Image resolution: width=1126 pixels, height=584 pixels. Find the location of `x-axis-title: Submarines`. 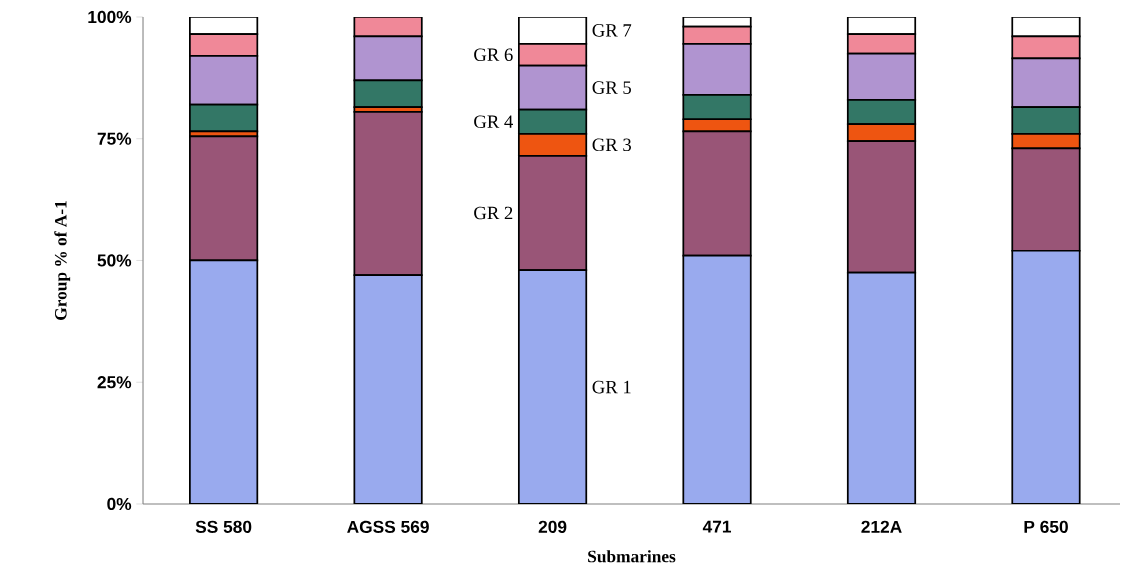

x-axis-title: Submarines is located at coordinates (632, 556).